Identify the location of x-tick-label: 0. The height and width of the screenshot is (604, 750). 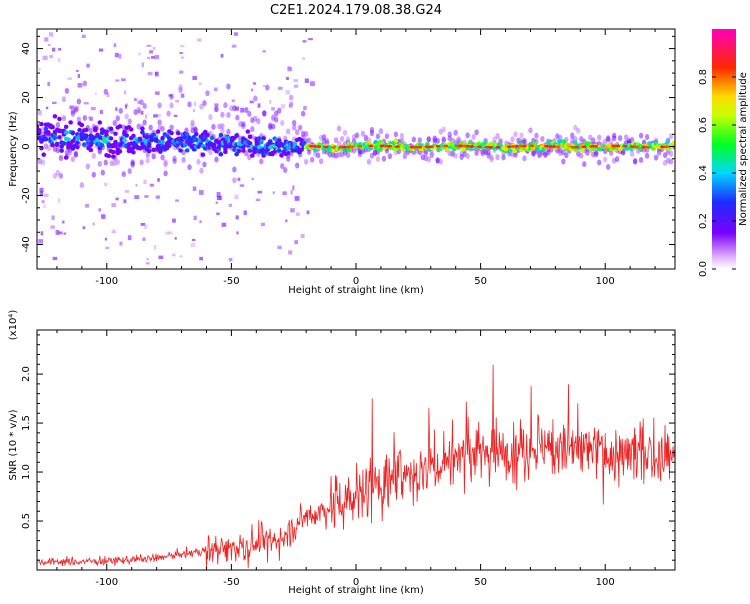
(356, 582).